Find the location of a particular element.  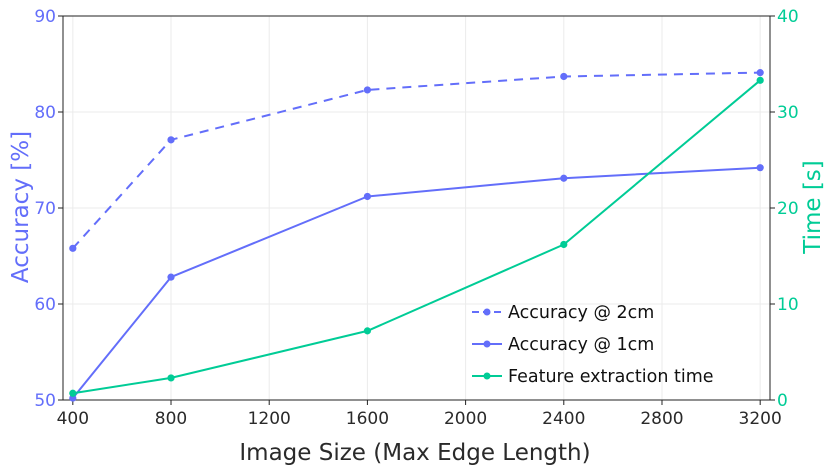

y-right-tick-label: 40 is located at coordinates (788, 17).